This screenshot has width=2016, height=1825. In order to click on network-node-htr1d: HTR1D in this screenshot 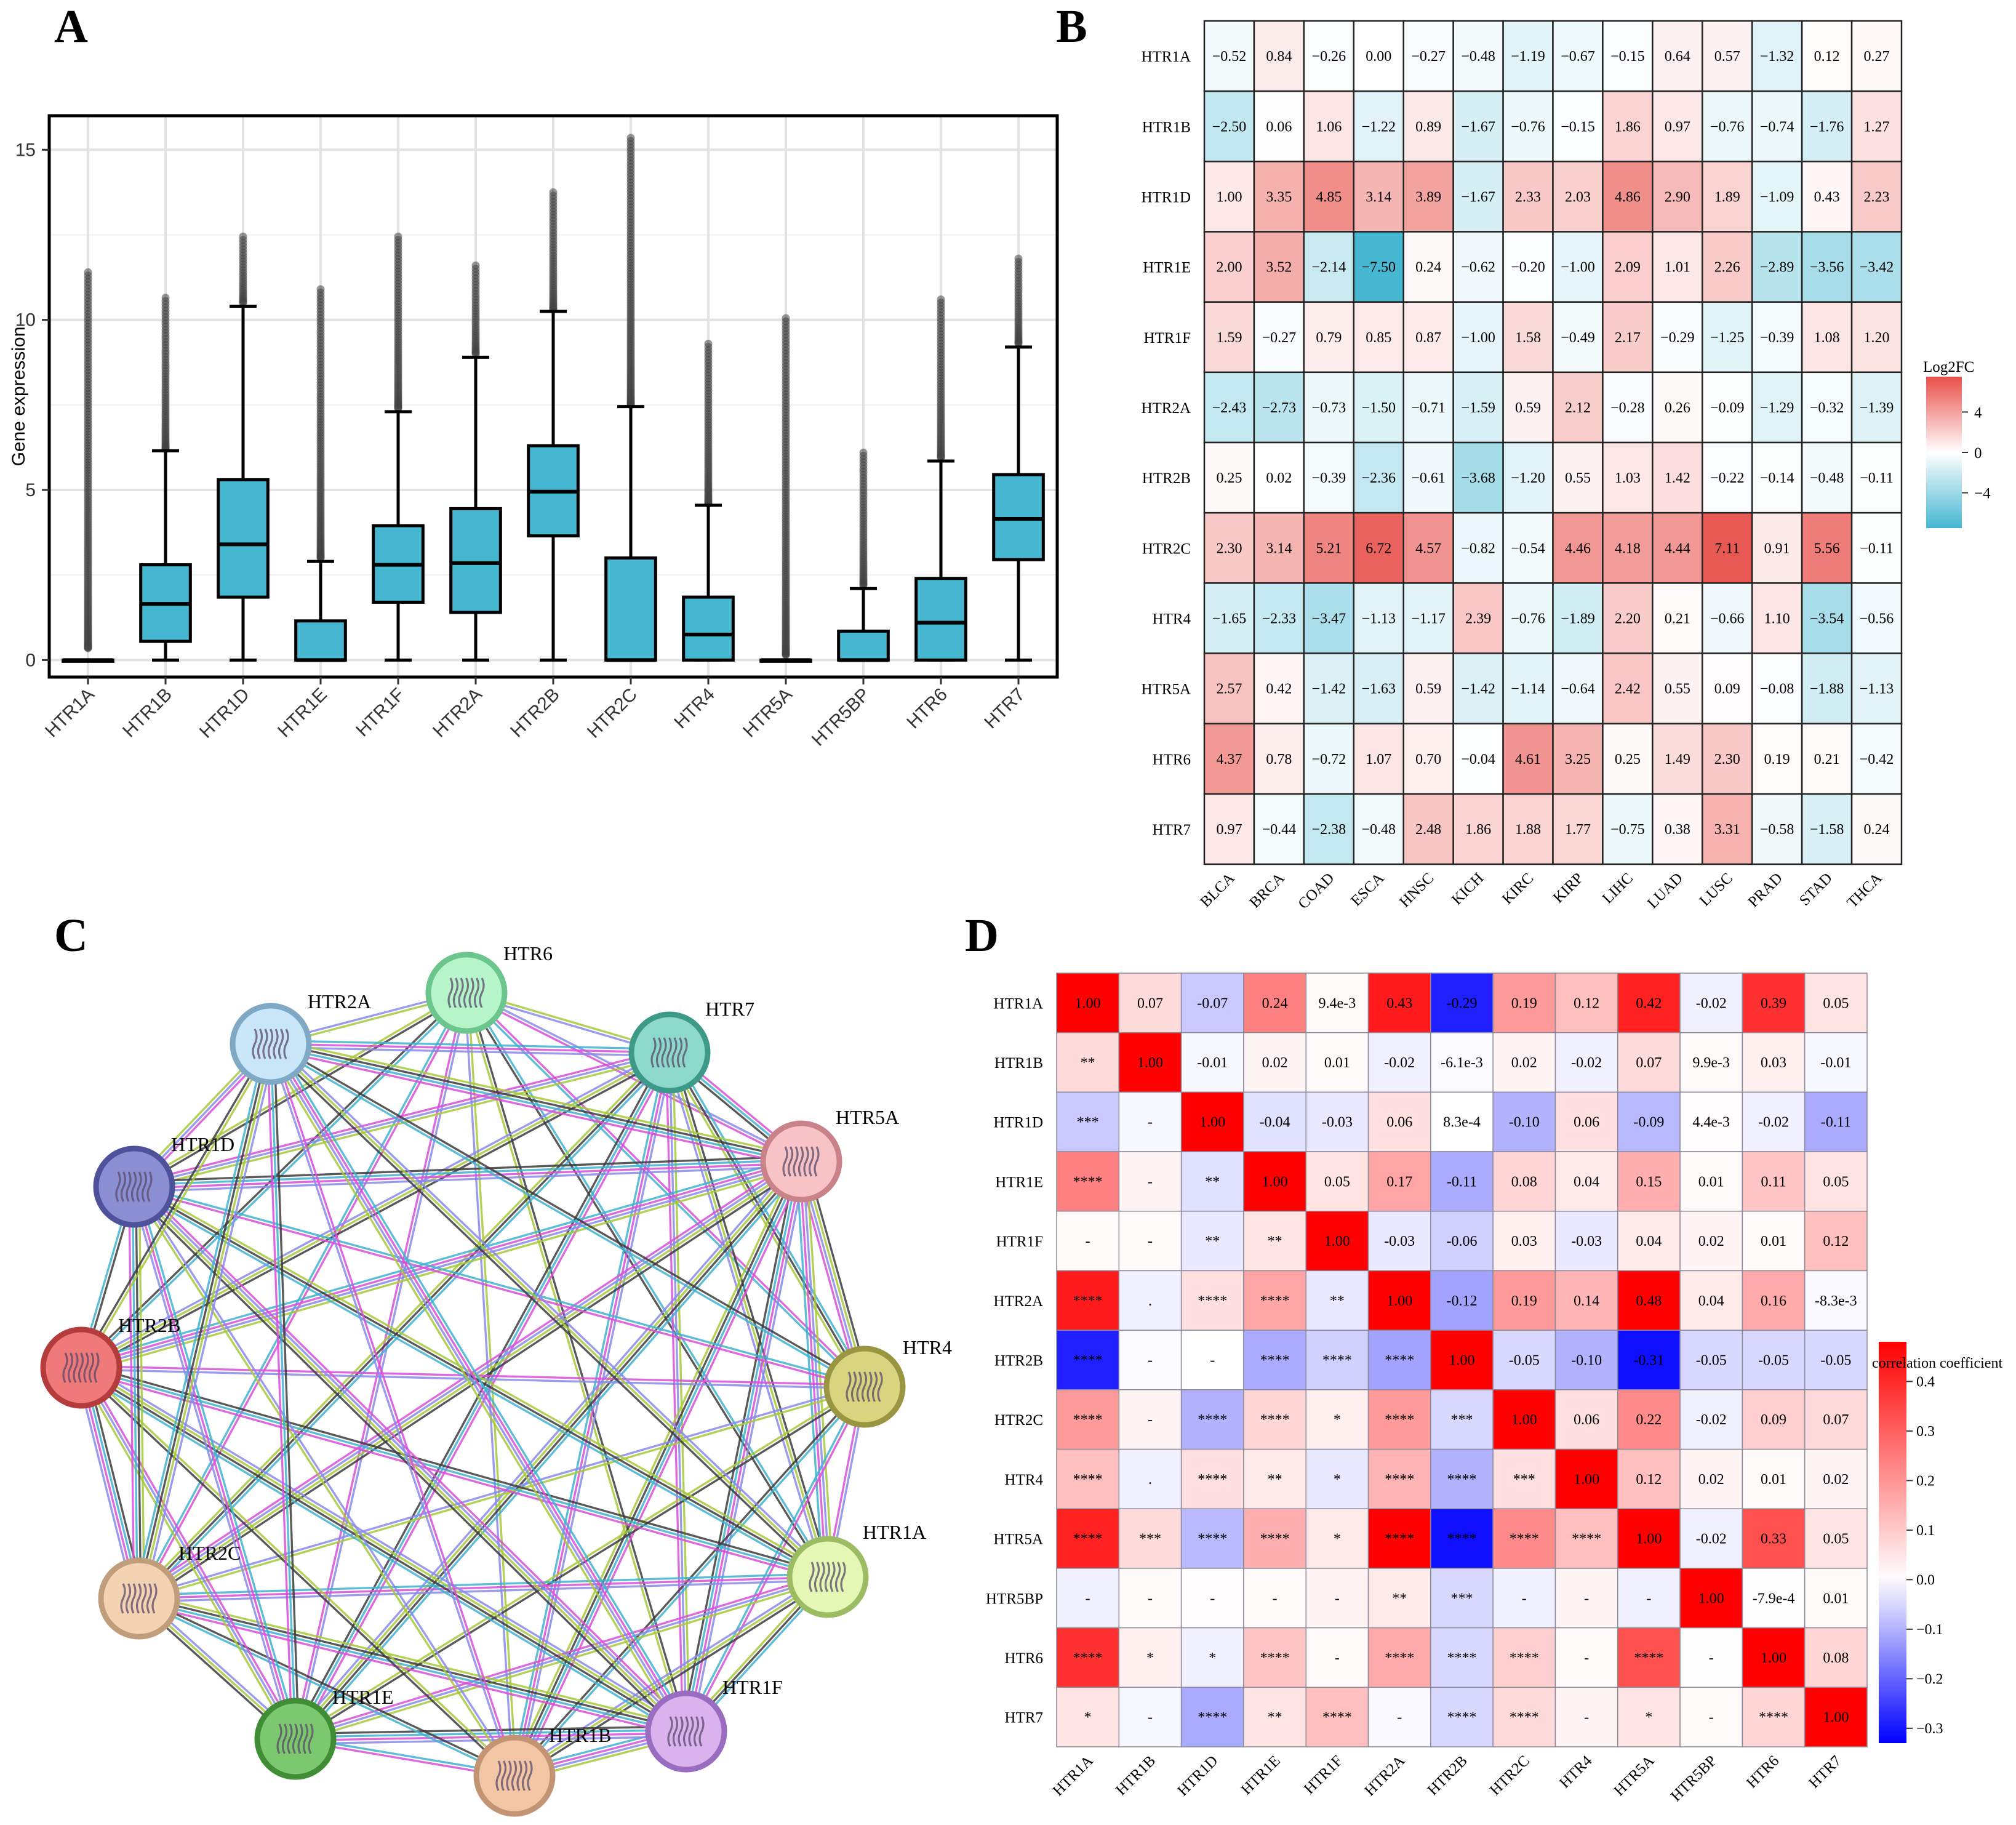, I will do `click(163, 1180)`.